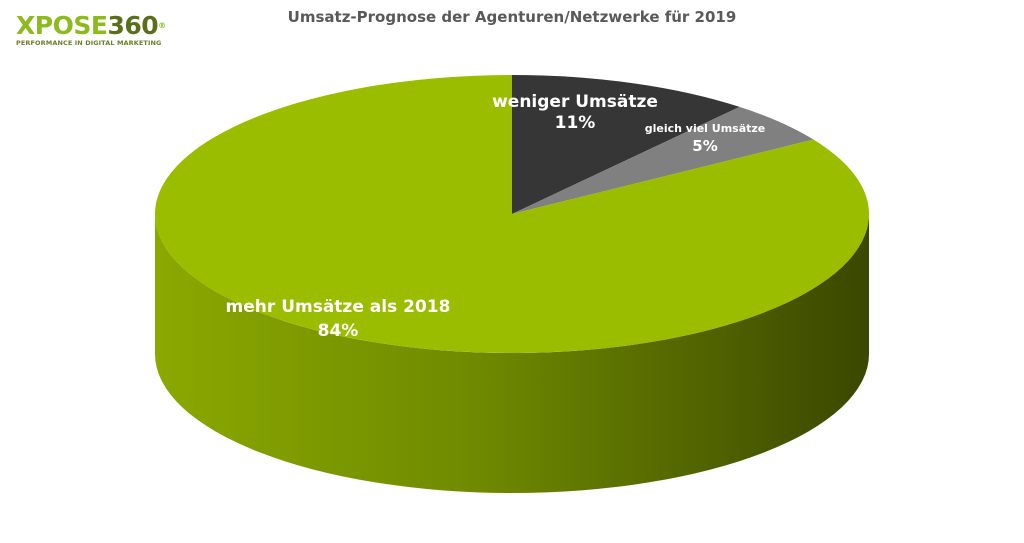  What do you see at coordinates (162, 25) in the screenshot?
I see `logo-mark: ®` at bounding box center [162, 25].